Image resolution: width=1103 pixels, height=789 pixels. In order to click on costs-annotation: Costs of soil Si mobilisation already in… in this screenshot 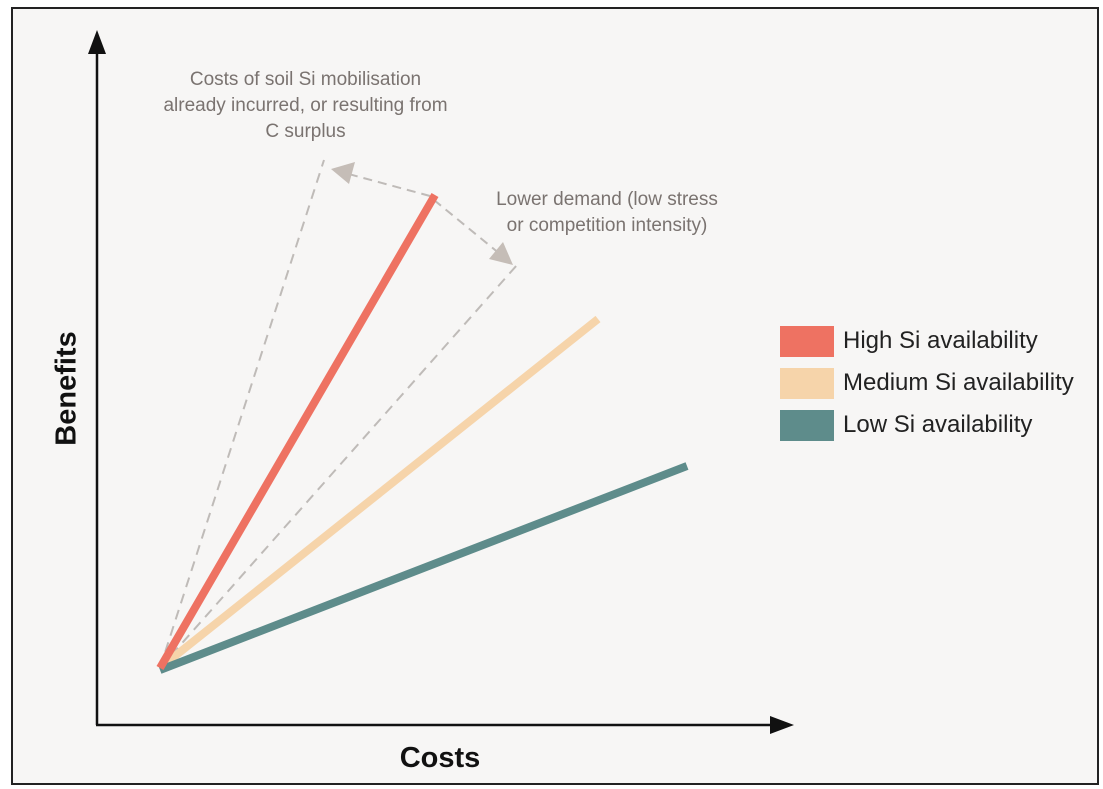, I will do `click(305, 105)`.